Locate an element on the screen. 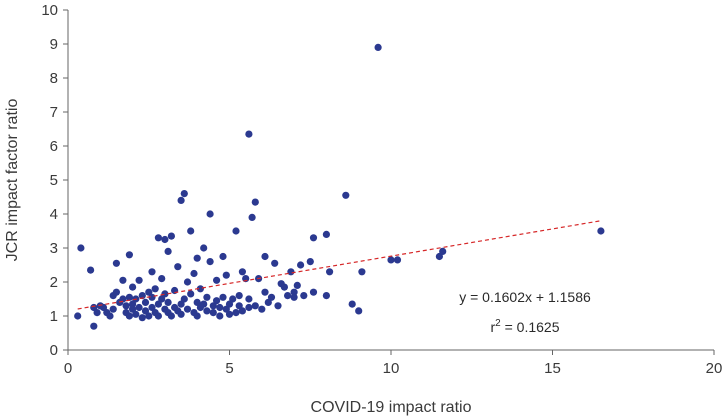 The width and height of the screenshot is (727, 418). y-tick-label-5: 5 is located at coordinates (54, 180).